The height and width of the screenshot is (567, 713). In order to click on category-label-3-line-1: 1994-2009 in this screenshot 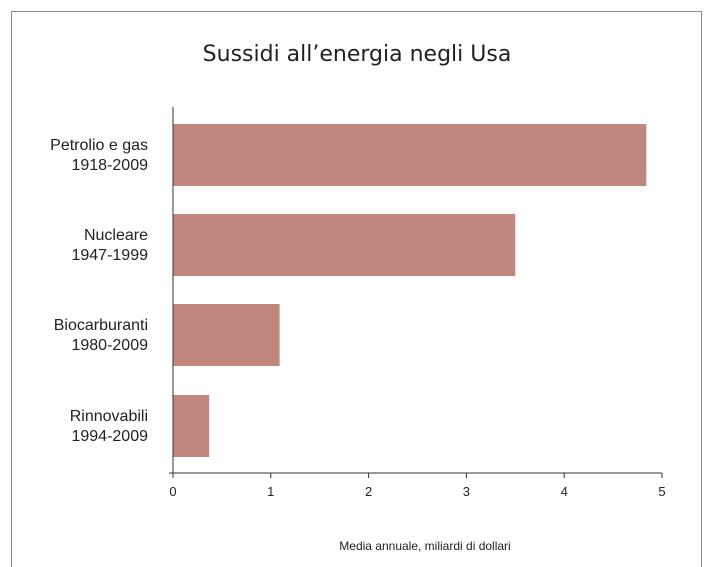, I will do `click(109, 436)`.